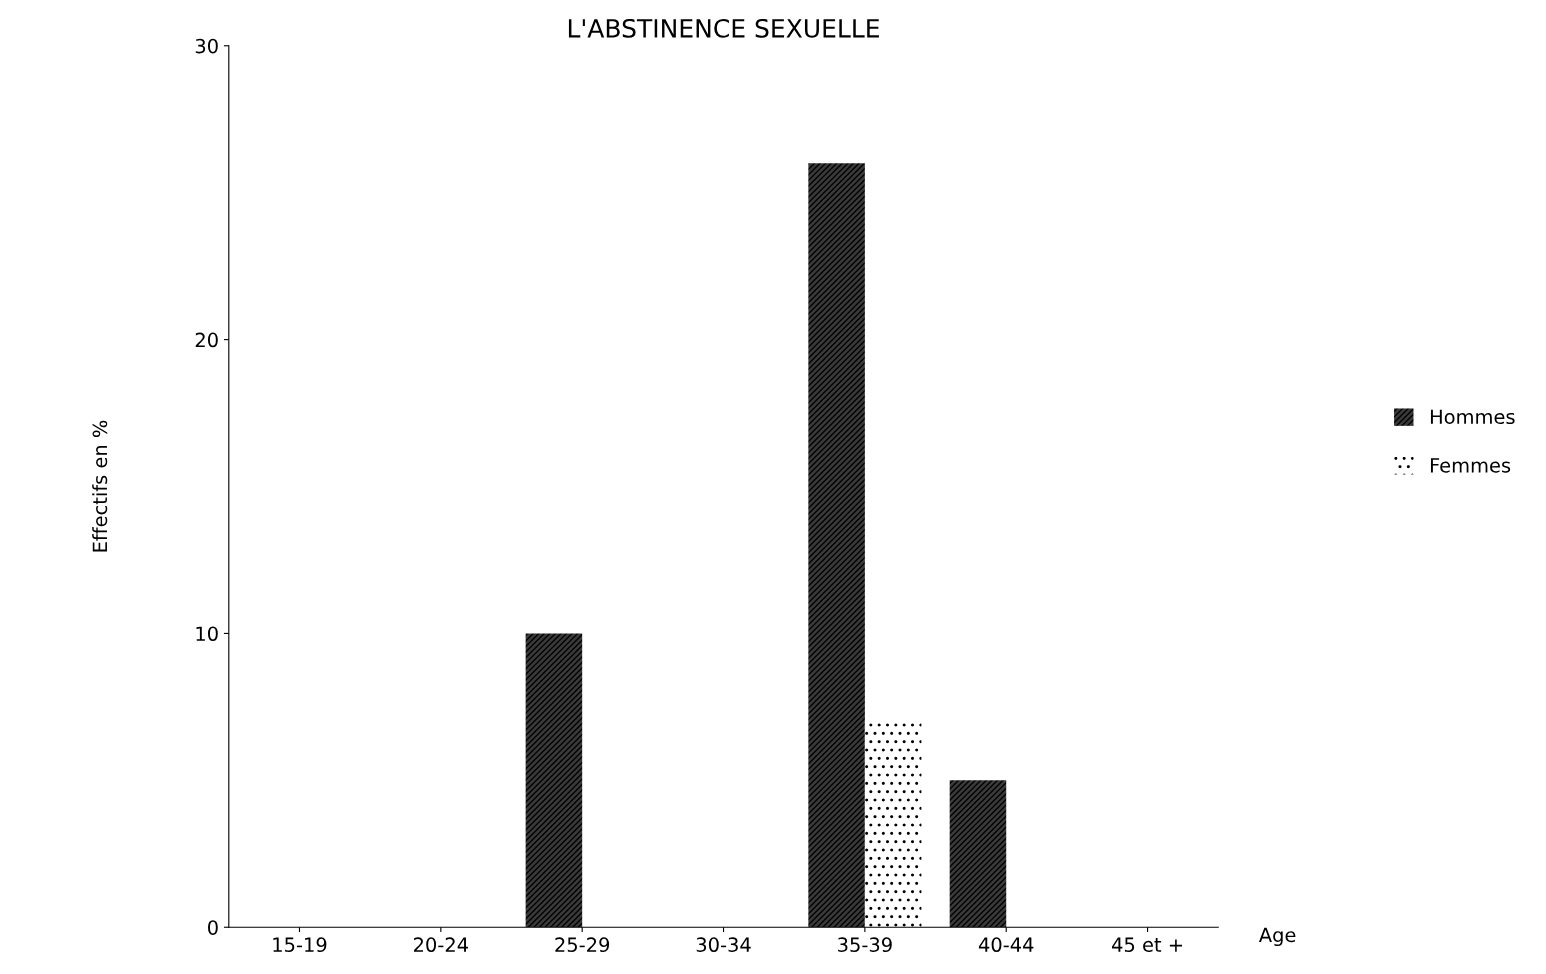 The width and height of the screenshot is (1546, 974). What do you see at coordinates (723, 945) in the screenshot?
I see `x-tick-label: 30-34` at bounding box center [723, 945].